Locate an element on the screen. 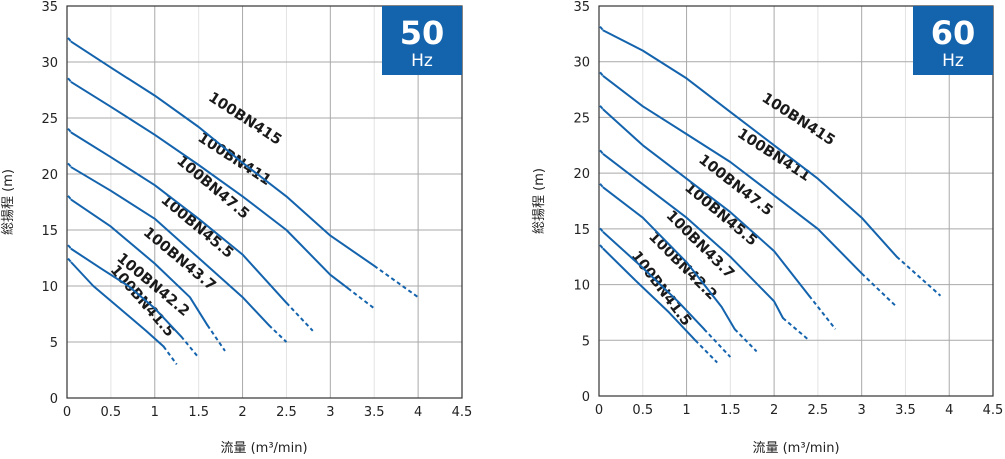 This screenshot has height=459, width=1005. pump-curve-100BN415 is located at coordinates (750, 143).